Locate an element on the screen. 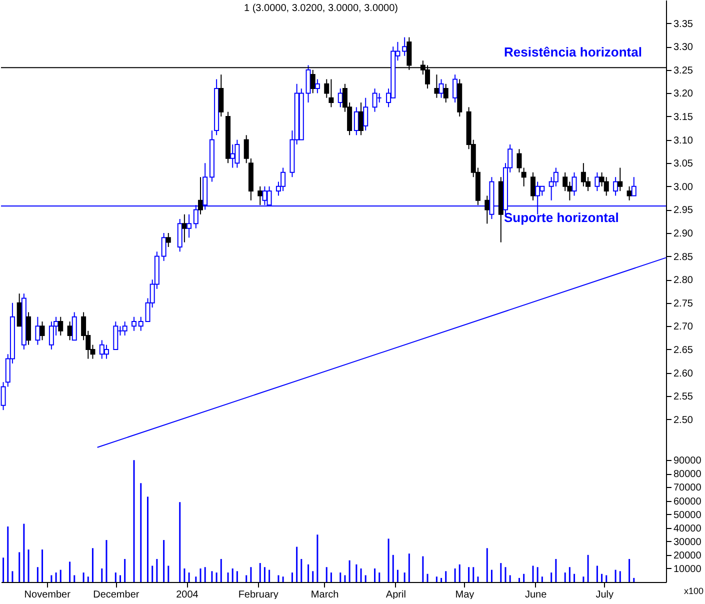 The height and width of the screenshot is (604, 705). y-tick-label: 2.80 is located at coordinates (684, 280).